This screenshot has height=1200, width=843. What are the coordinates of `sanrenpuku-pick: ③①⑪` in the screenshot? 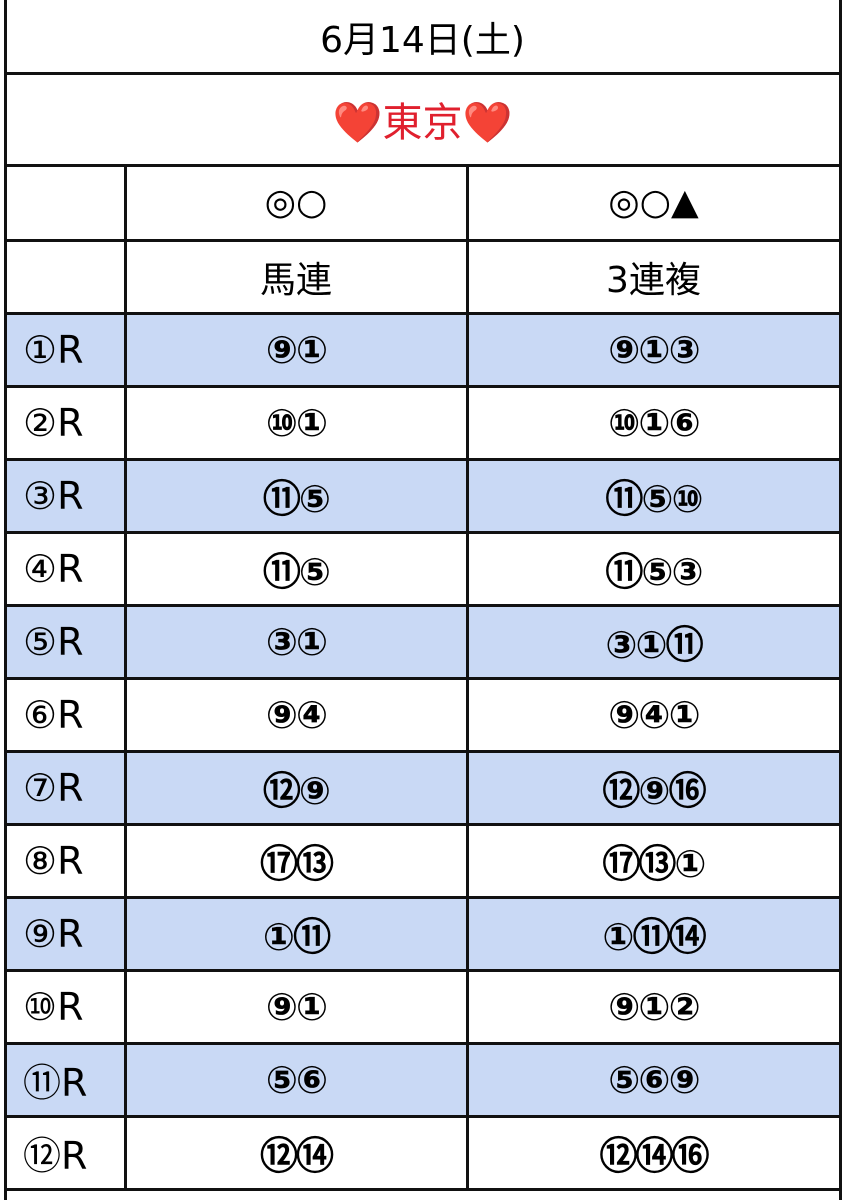 It's located at (653, 641).